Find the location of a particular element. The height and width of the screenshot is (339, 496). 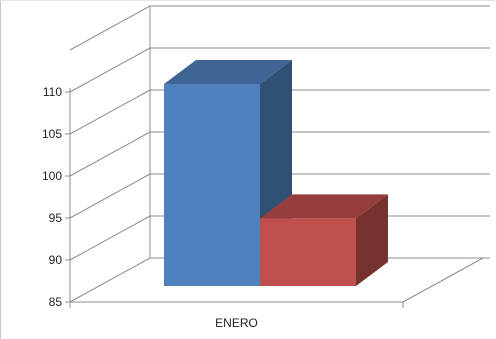

x-category-label: ENERO is located at coordinates (236, 323).